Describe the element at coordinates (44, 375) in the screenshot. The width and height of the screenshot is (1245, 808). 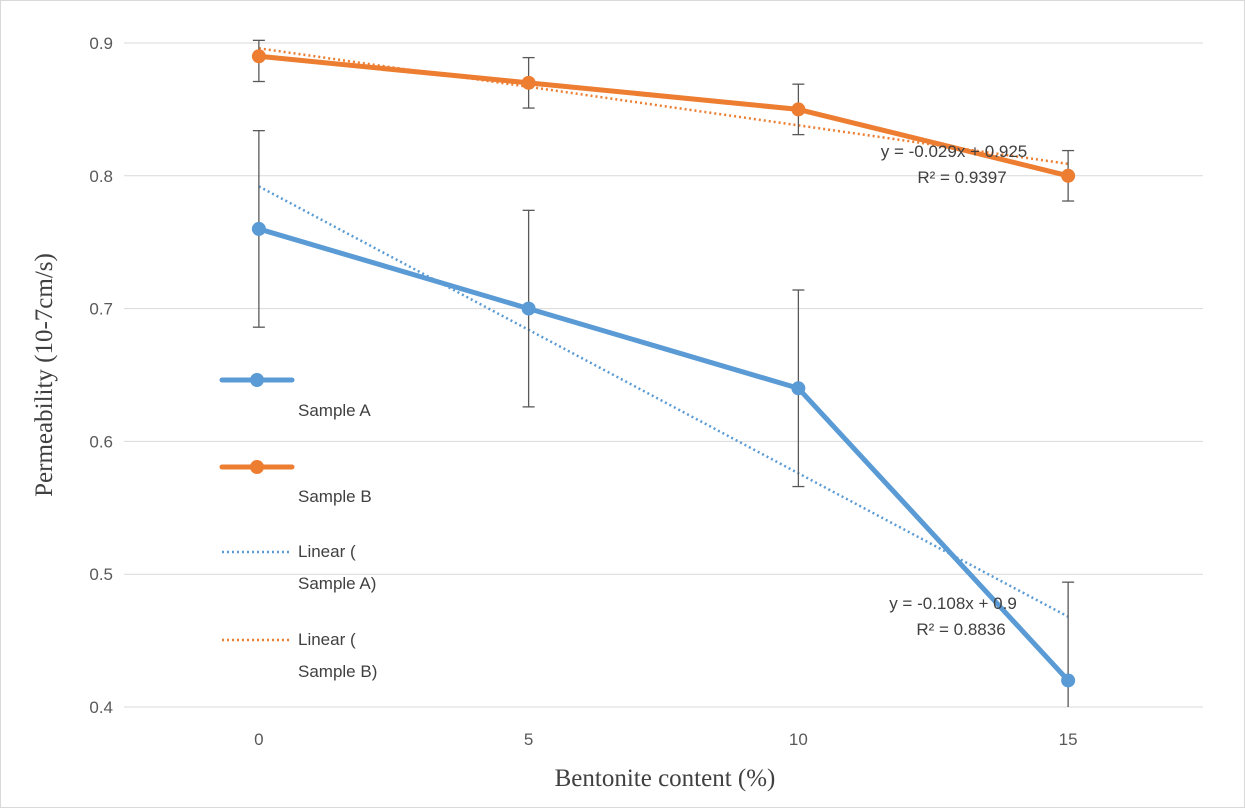
I see `y-axis-title: Permeability (10-7cm/s)` at that location.